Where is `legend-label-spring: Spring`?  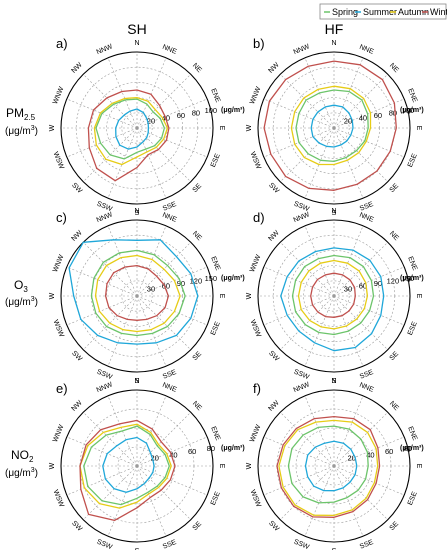 legend-label-spring: Spring is located at coordinates (345, 12).